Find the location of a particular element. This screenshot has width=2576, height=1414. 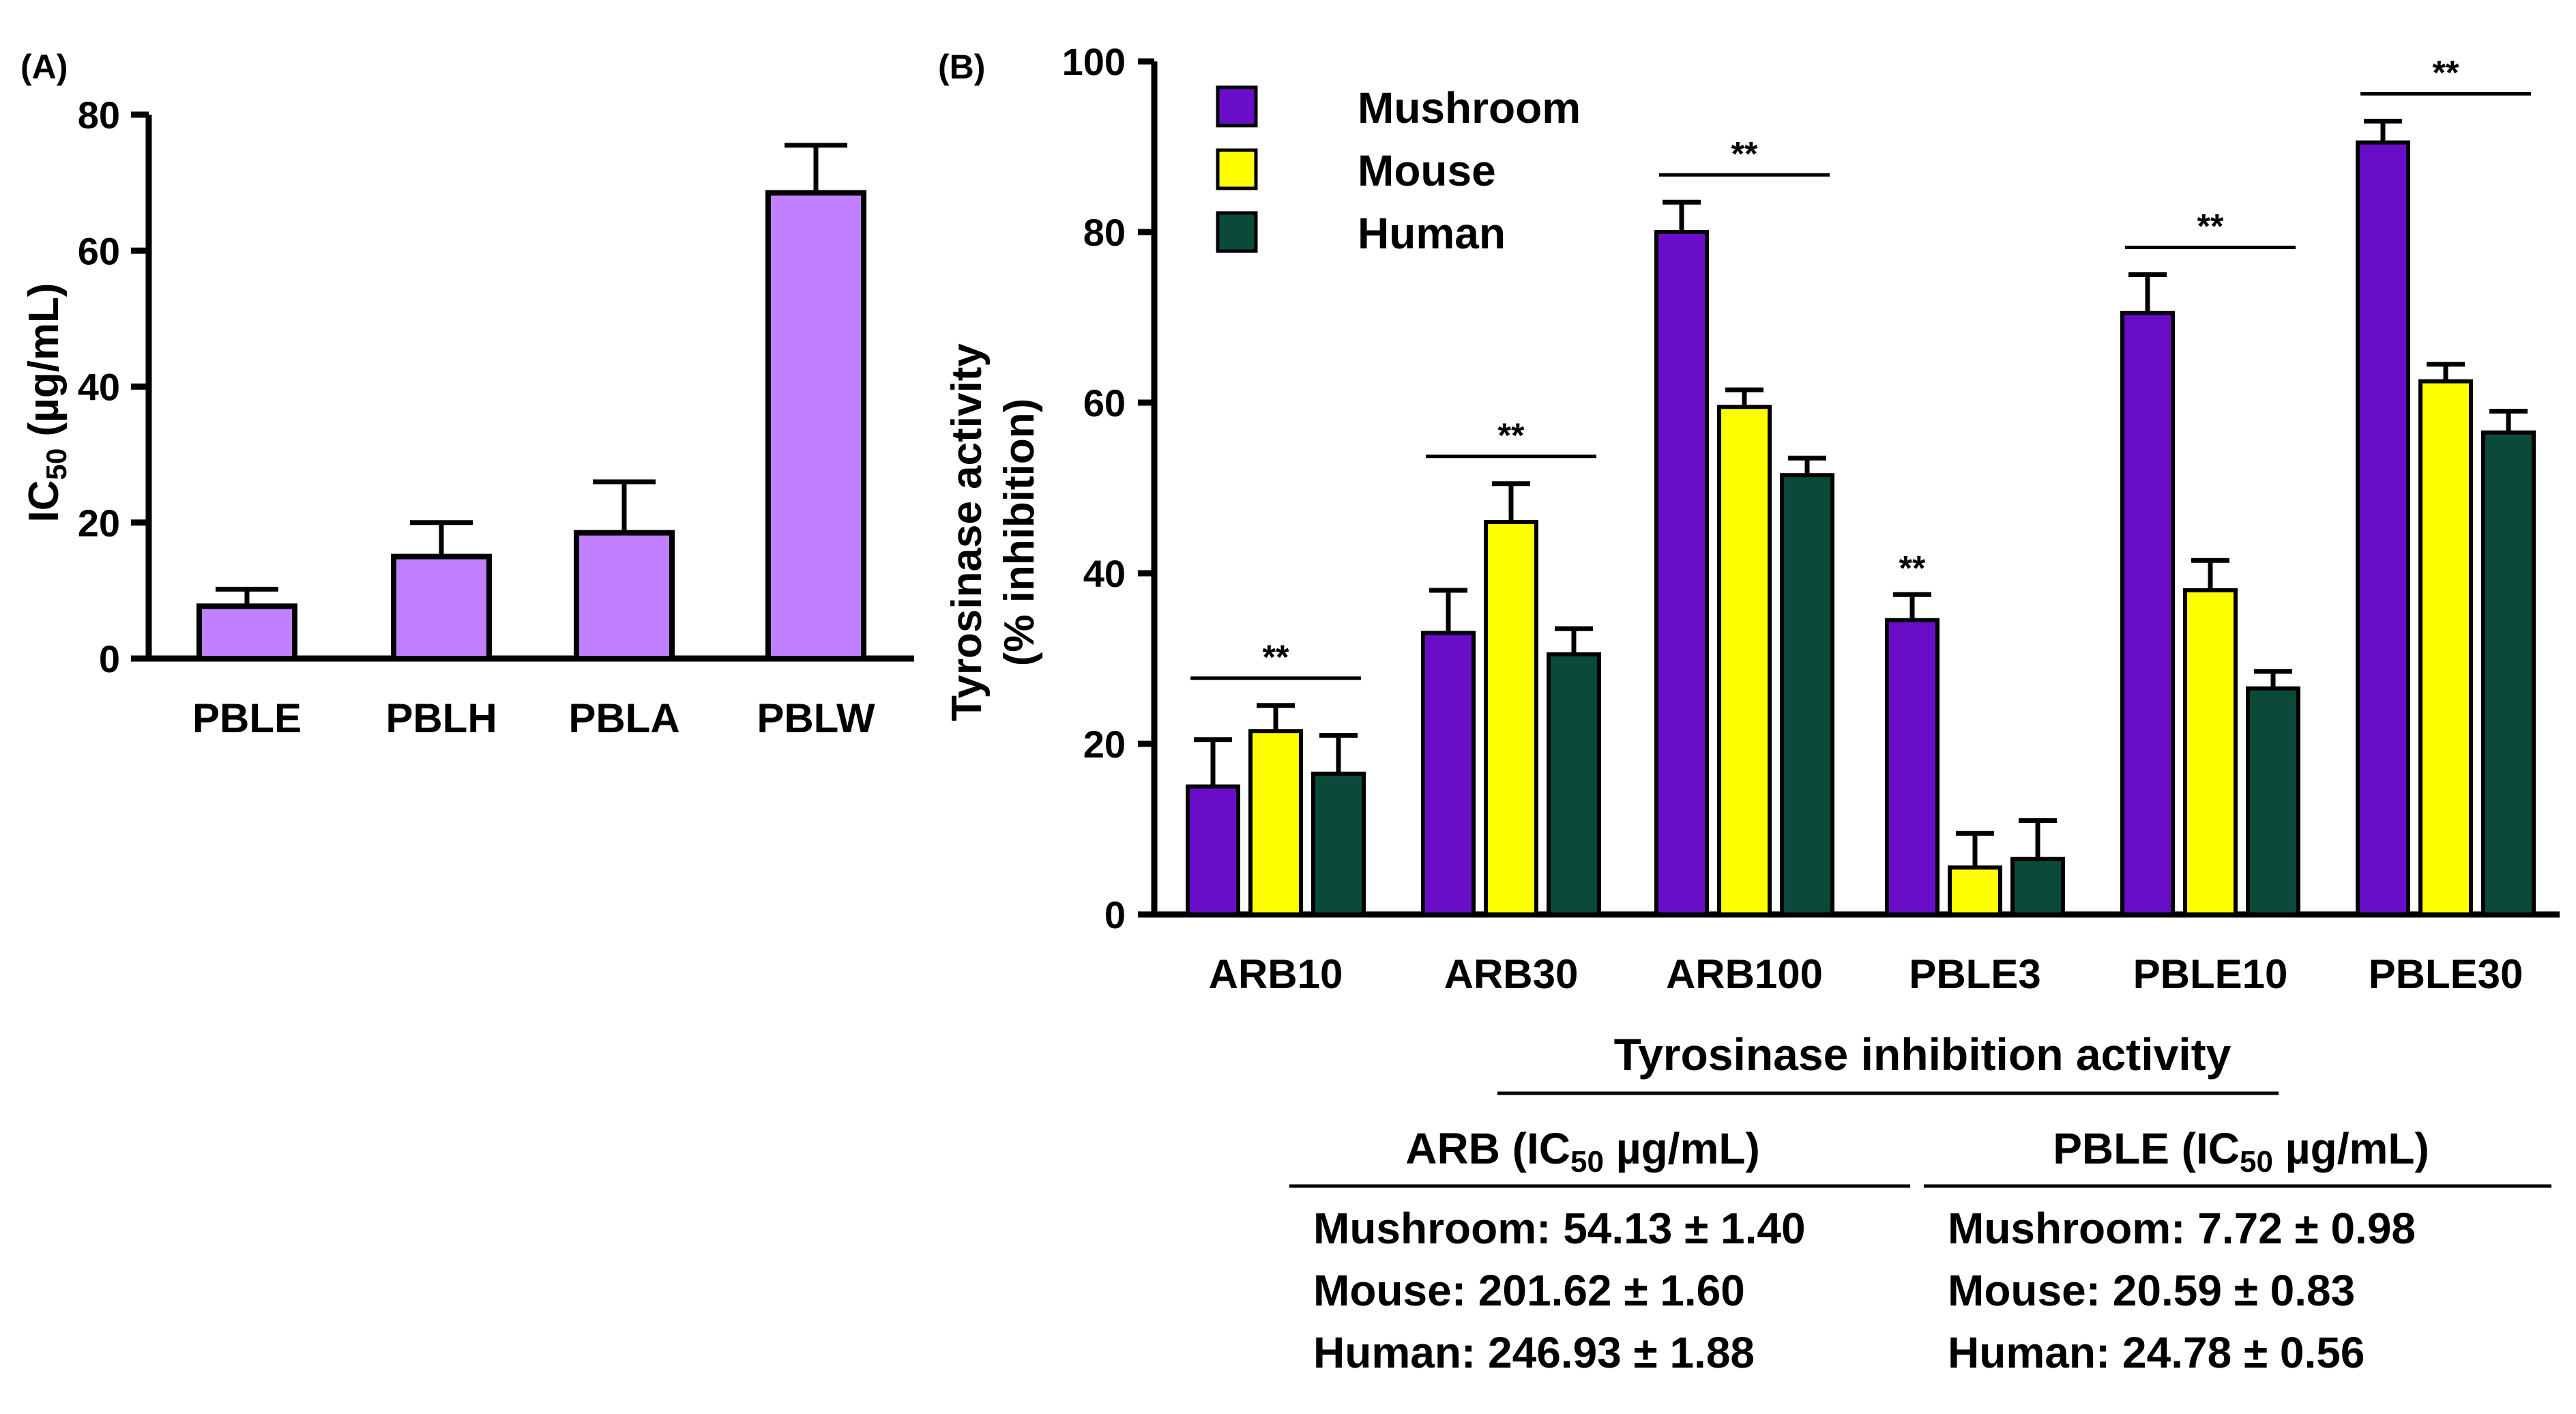

panel-b-bar-pble10-mushroom is located at coordinates (2147, 614).